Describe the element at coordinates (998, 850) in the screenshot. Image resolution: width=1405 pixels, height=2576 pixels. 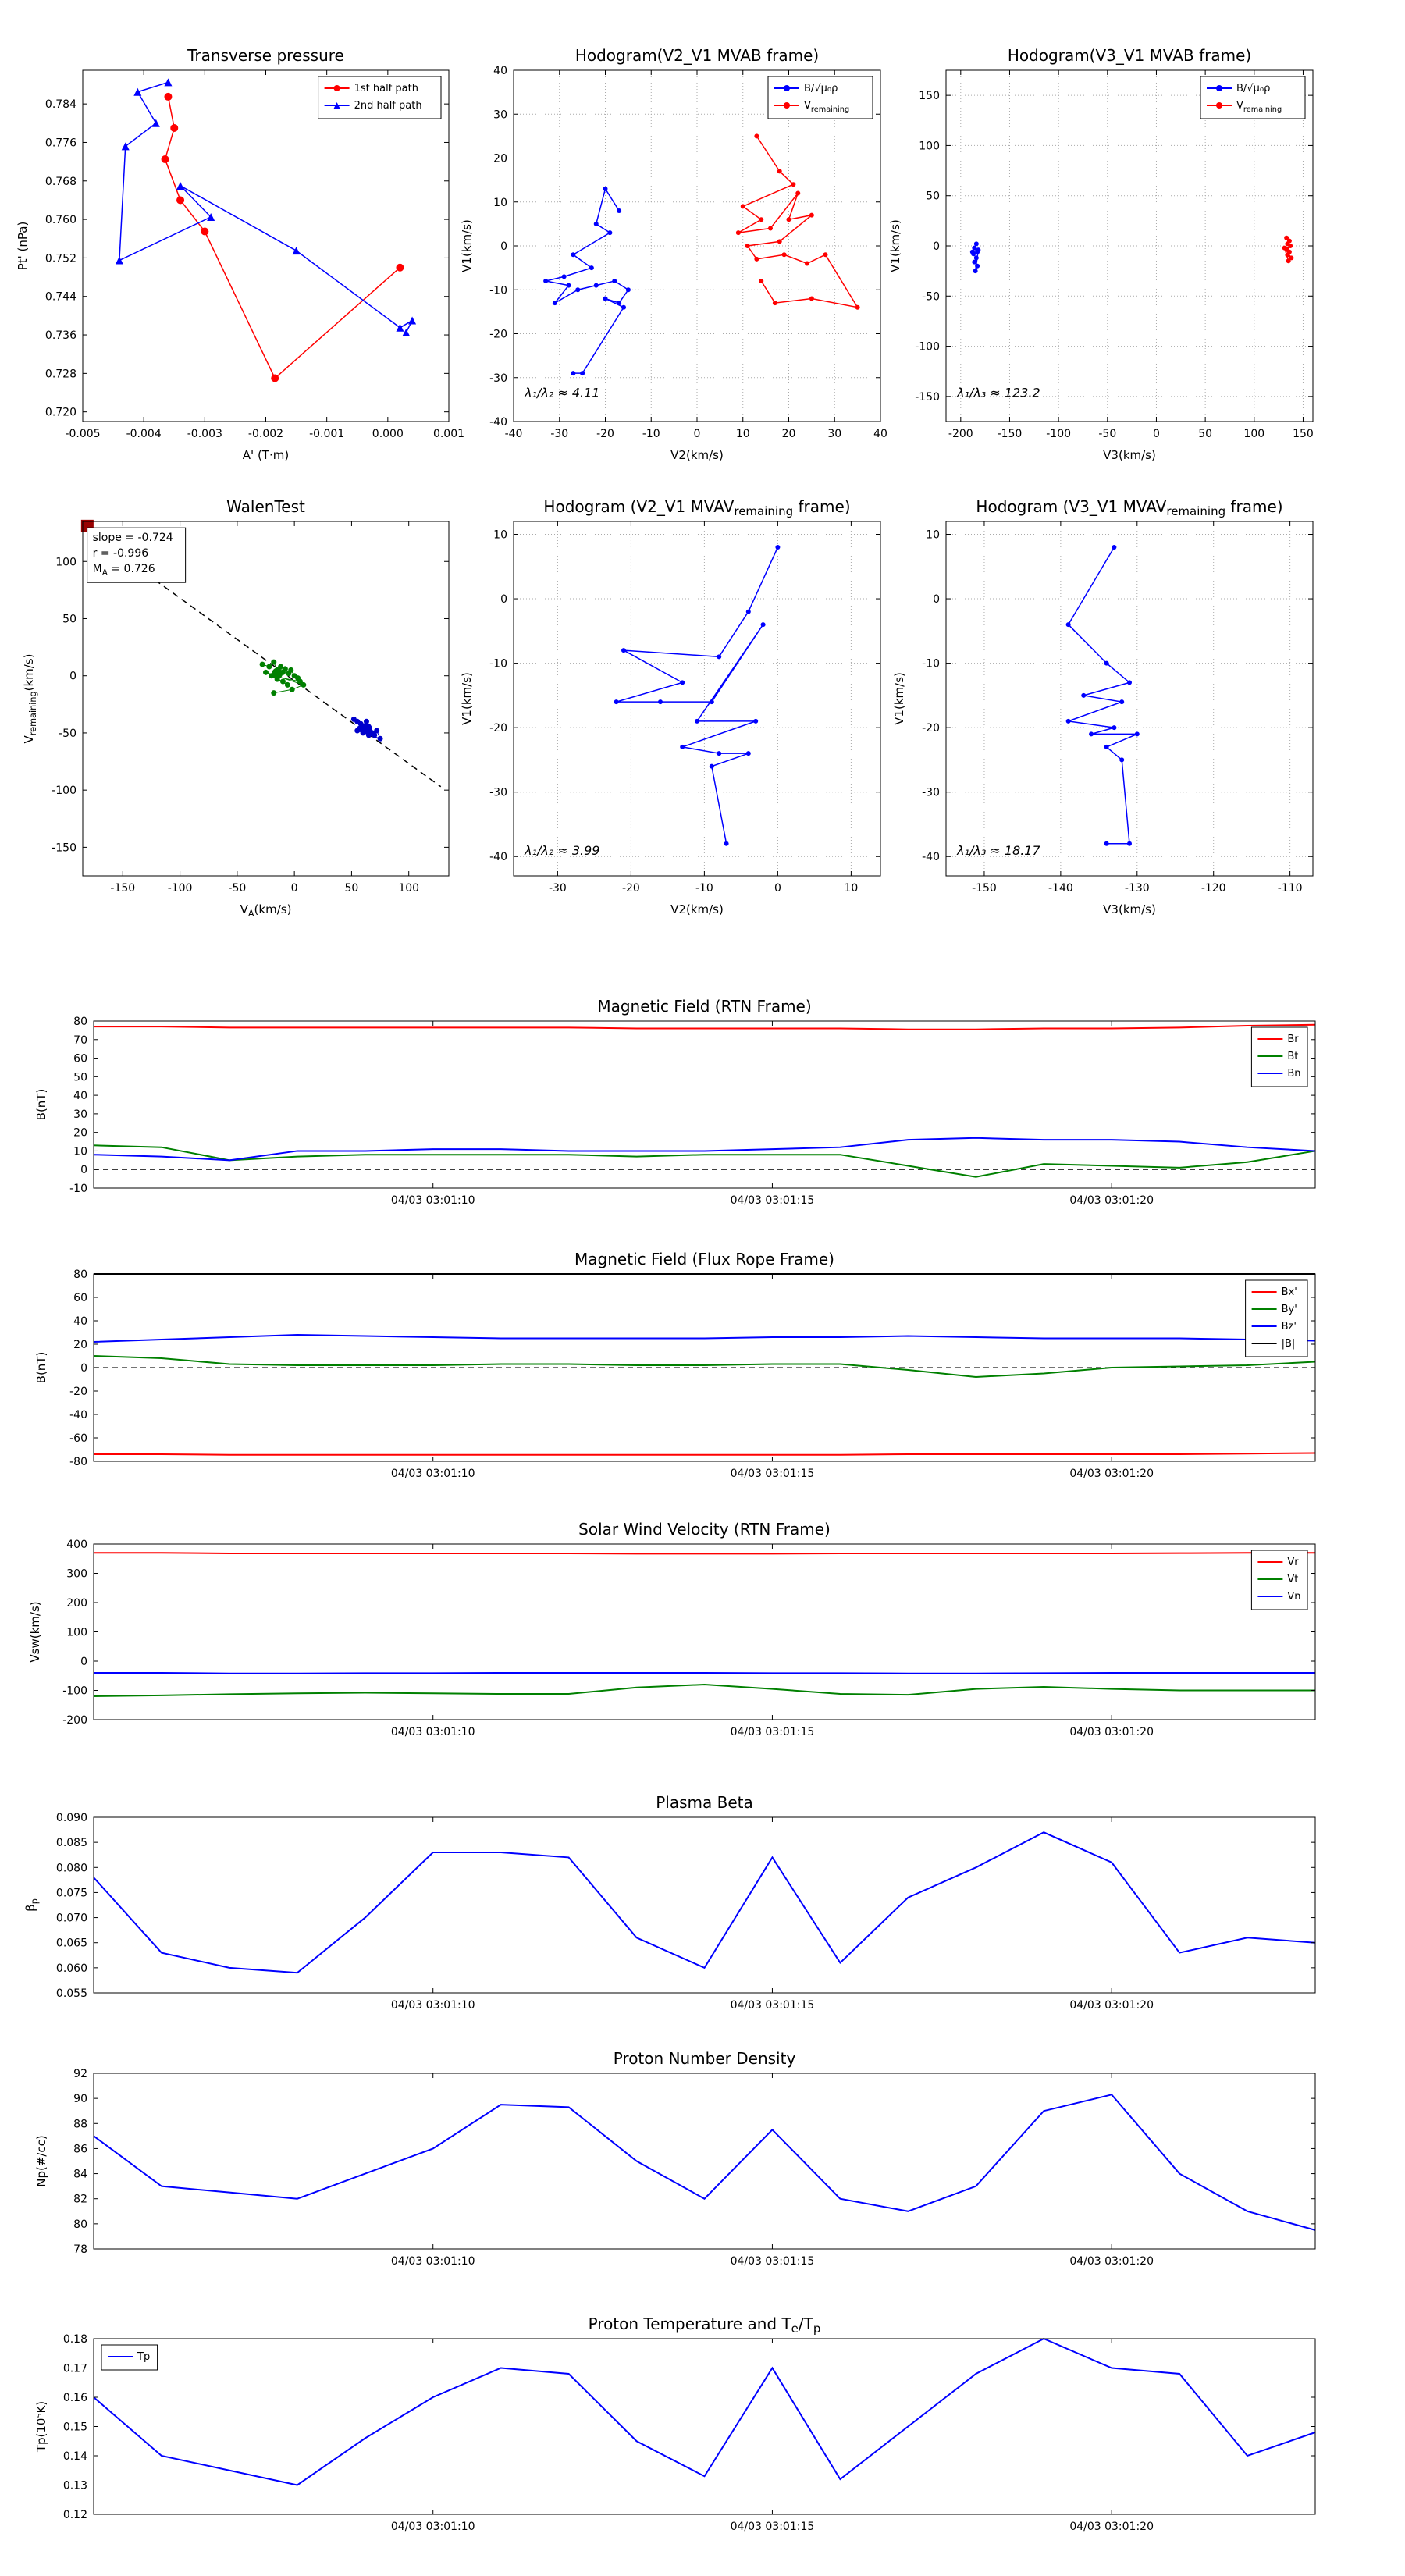
I see `annotation: λ₁/λ₃ ≈ 18.17` at that location.